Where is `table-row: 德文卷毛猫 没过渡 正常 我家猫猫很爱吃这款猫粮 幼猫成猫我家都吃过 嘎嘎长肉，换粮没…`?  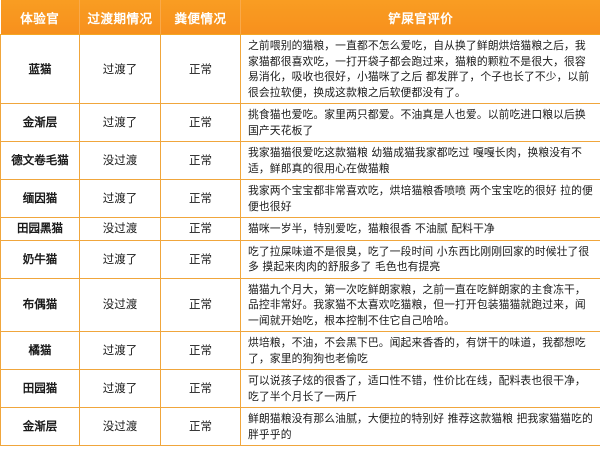
table-row: 德文卷毛猫 没过渡 正常 我家猫猫很爱吃这款猫粮 幼猫成猫我家都吃过 嘎嘎长肉，换粮没… is located at coordinates (300, 160).